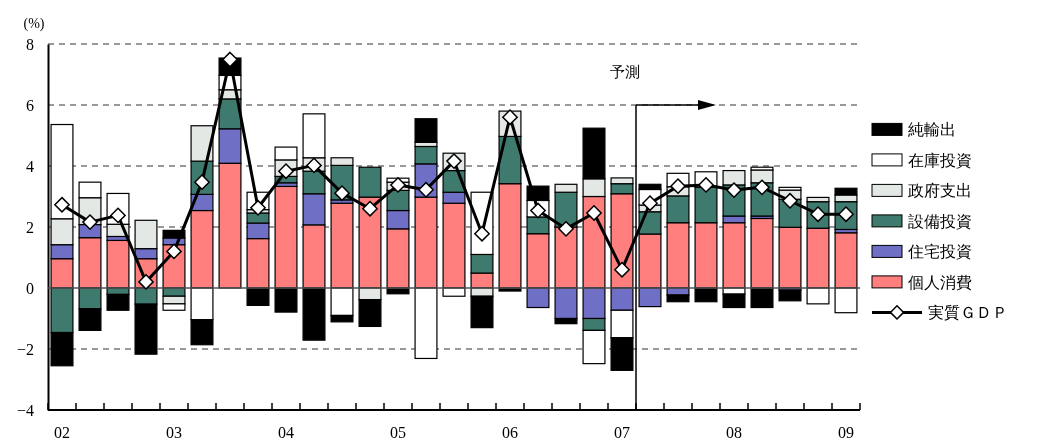  Describe the element at coordinates (622, 432) in the screenshot. I see `x-tick-label: 07` at that location.